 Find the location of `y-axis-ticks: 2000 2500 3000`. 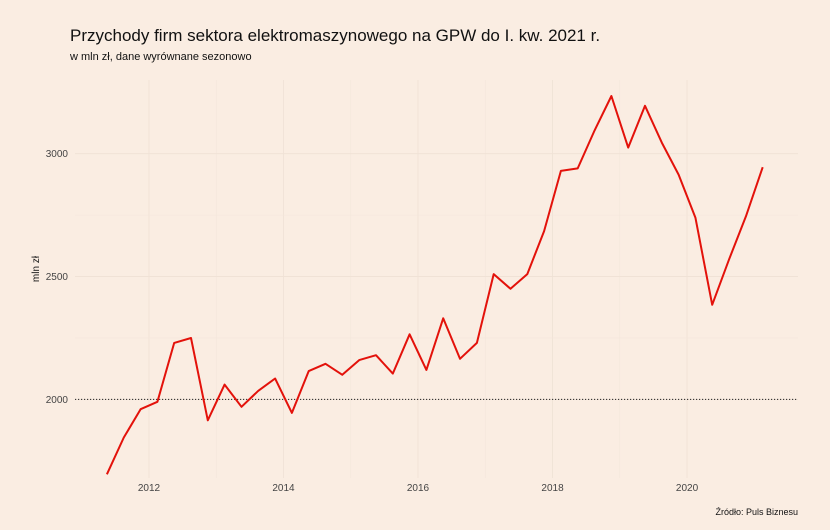

y-axis-ticks: 2000 2500 3000 is located at coordinates (57, 277).